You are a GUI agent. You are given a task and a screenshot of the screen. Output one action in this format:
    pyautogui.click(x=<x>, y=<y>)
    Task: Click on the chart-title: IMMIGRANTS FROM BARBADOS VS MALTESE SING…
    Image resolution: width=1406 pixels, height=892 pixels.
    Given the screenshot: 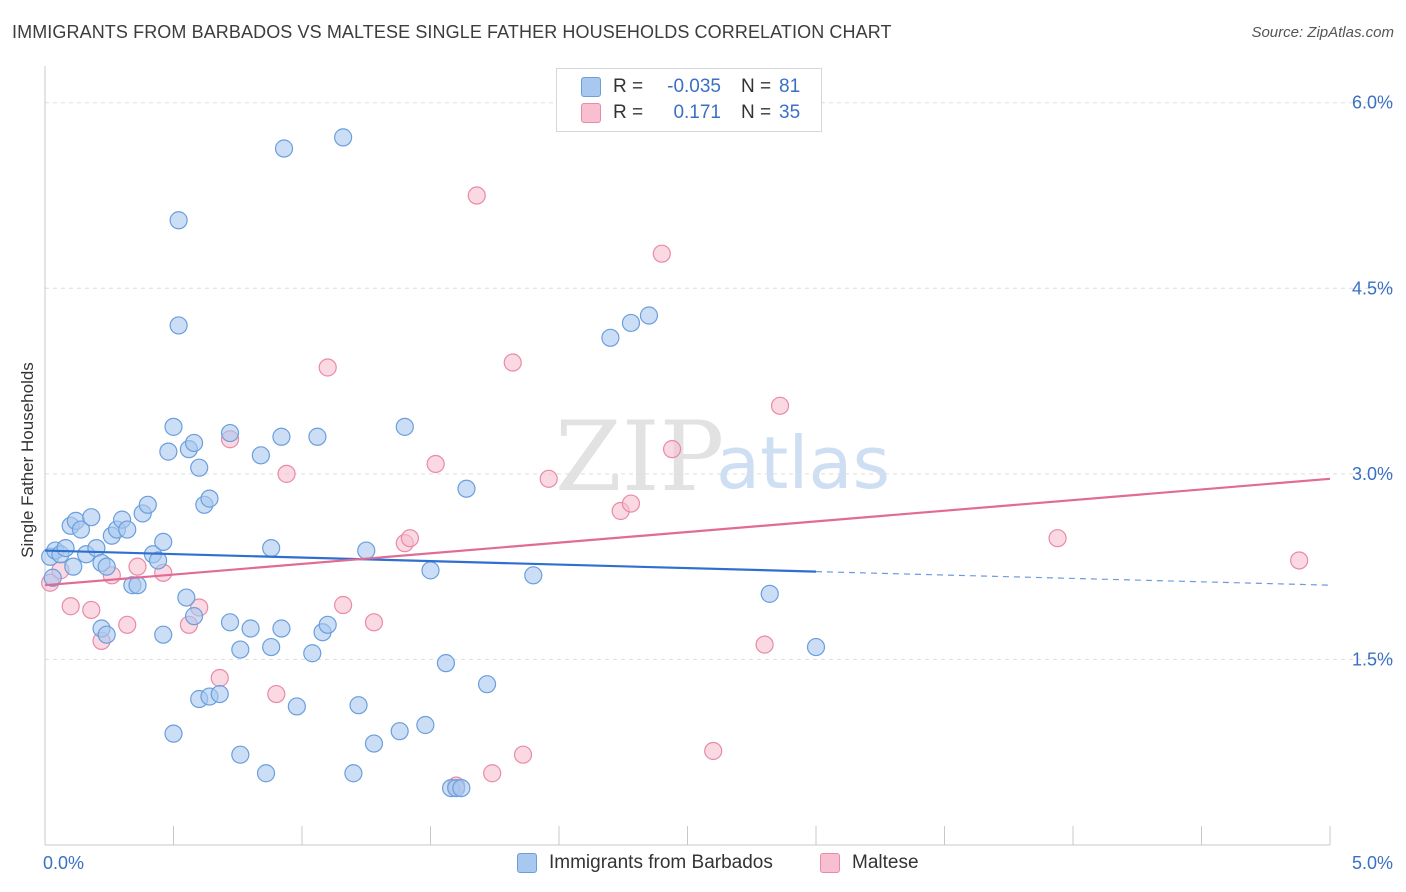 What is the action you would take?
    pyautogui.click(x=452, y=32)
    